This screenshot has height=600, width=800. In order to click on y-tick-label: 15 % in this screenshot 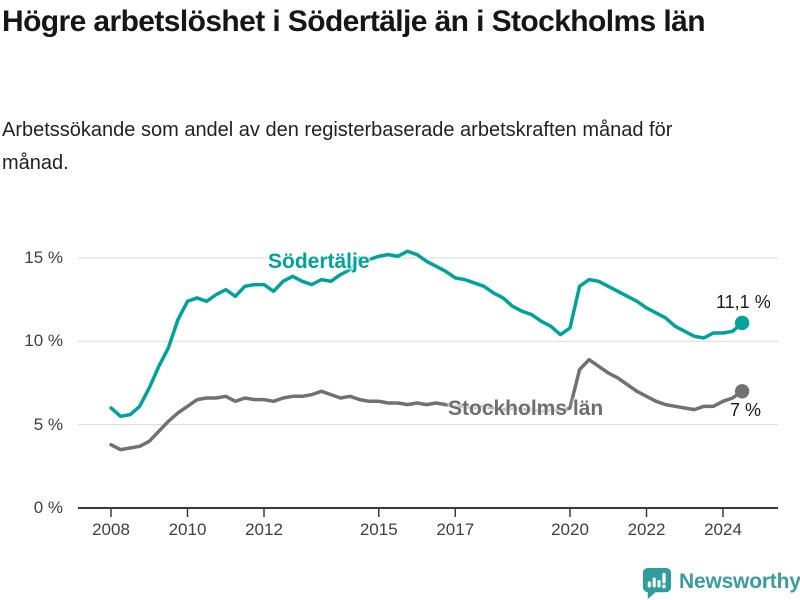, I will do `click(43, 257)`.